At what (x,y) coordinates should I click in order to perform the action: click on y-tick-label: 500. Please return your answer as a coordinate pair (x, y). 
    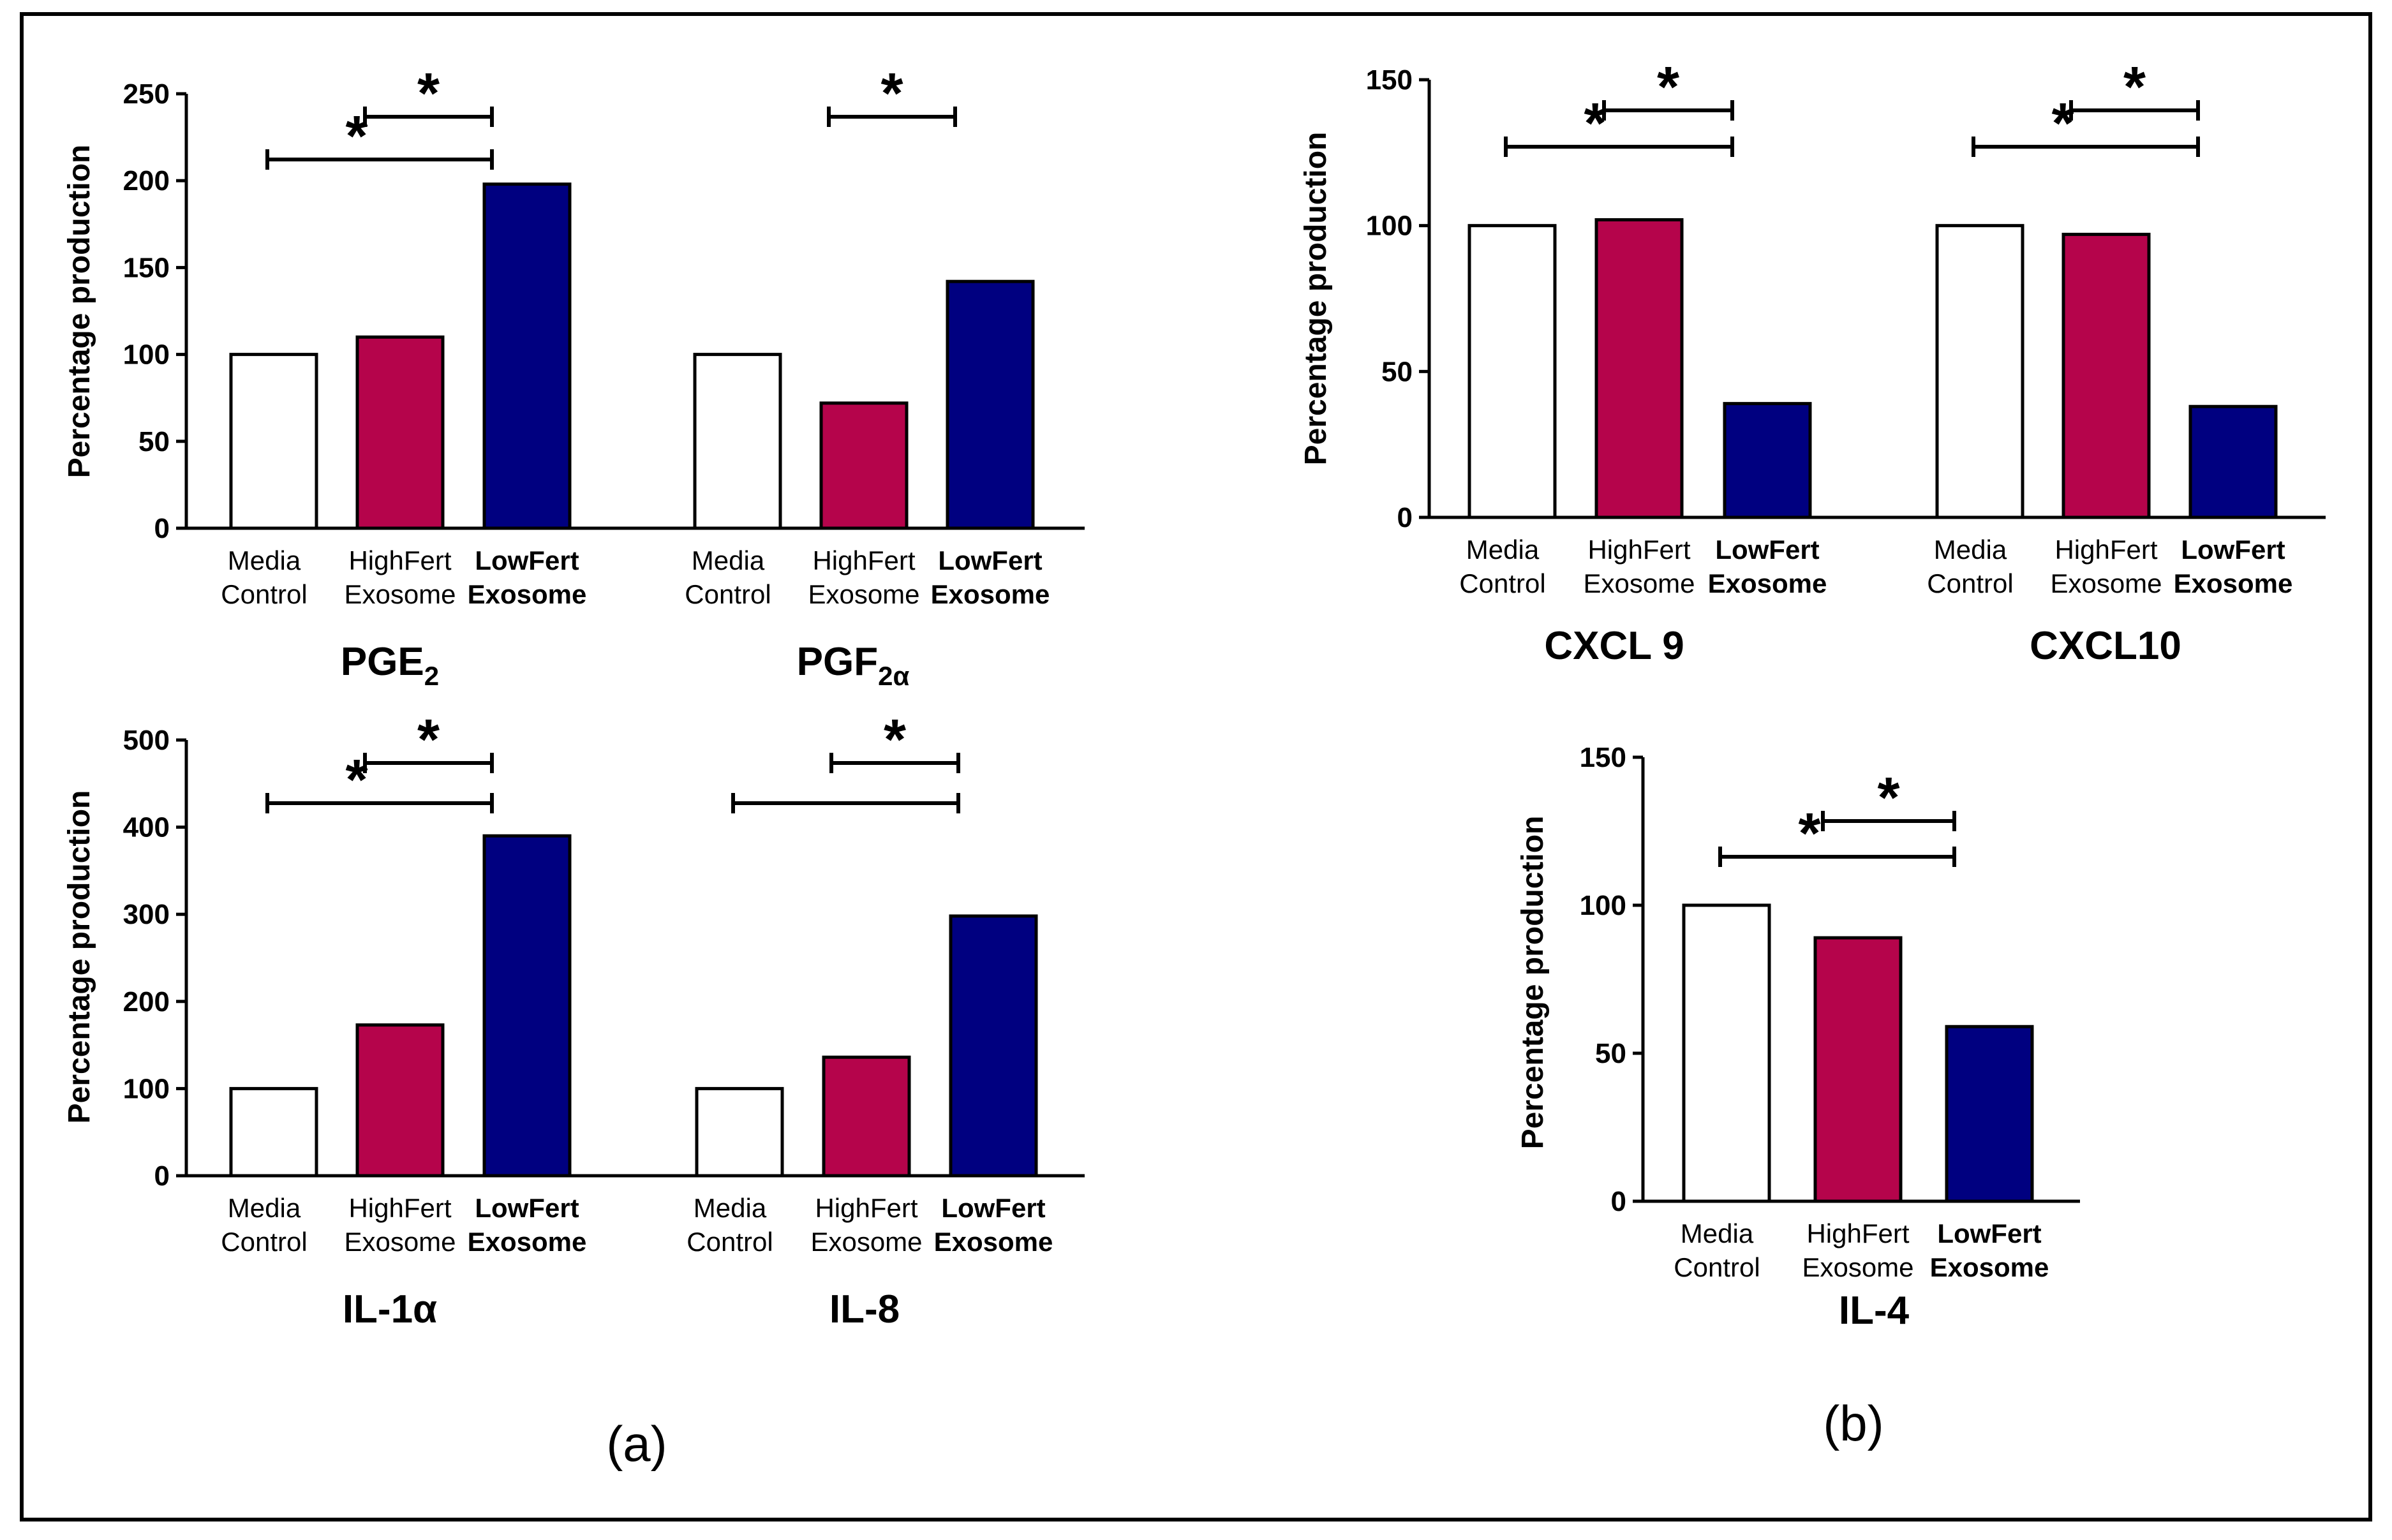
    Looking at the image, I should click on (146, 740).